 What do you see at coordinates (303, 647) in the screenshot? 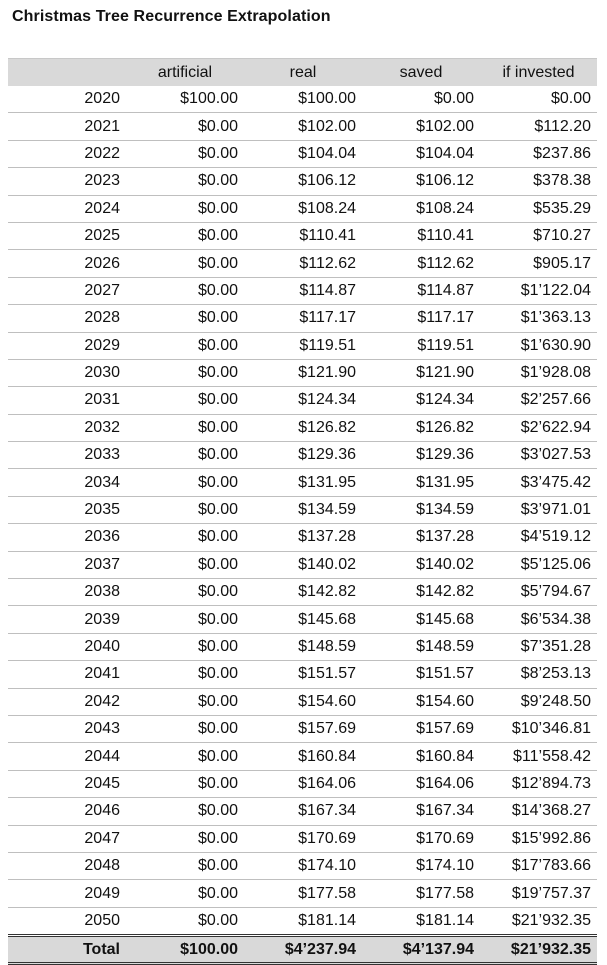
I see `real-cell: $148.59` at bounding box center [303, 647].